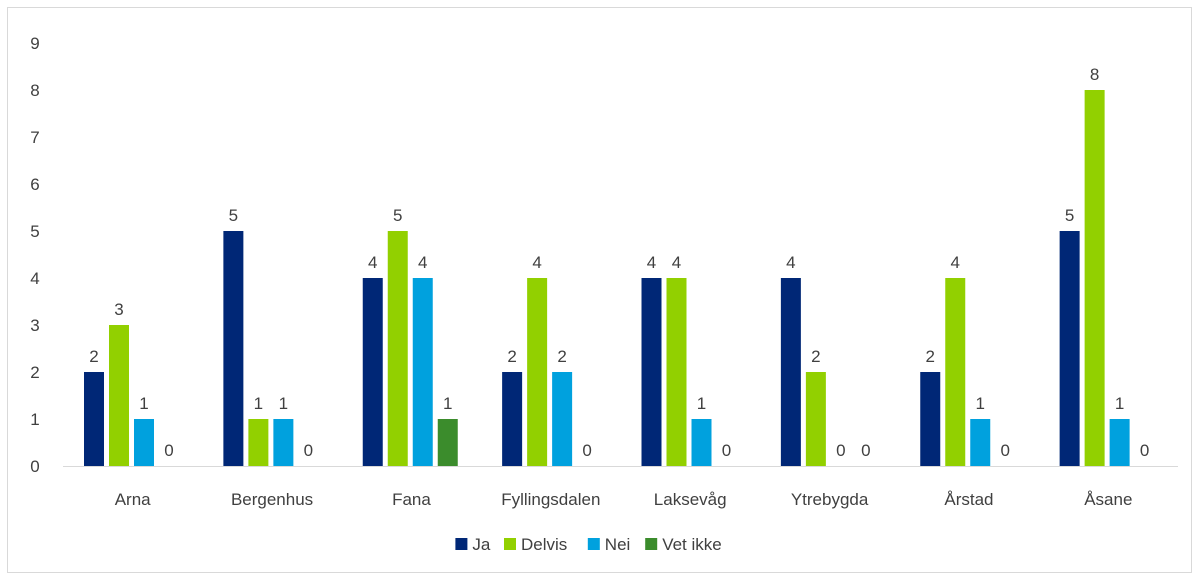  What do you see at coordinates (34, 137) in the screenshot?
I see `y-tick-label: 7` at bounding box center [34, 137].